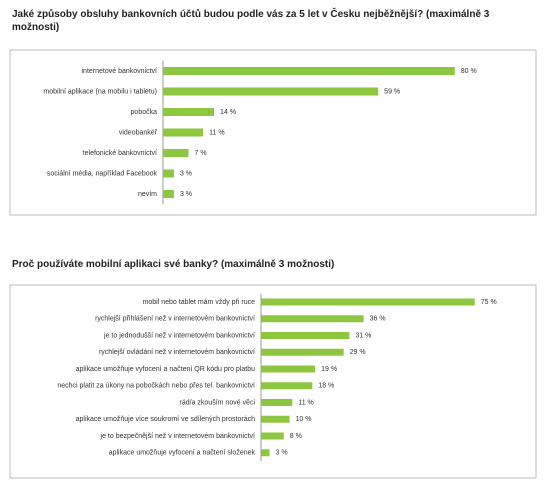 The width and height of the screenshot is (548, 495). Describe the element at coordinates (102, 173) in the screenshot. I see `category-label: sociální média, například Facebook` at that location.